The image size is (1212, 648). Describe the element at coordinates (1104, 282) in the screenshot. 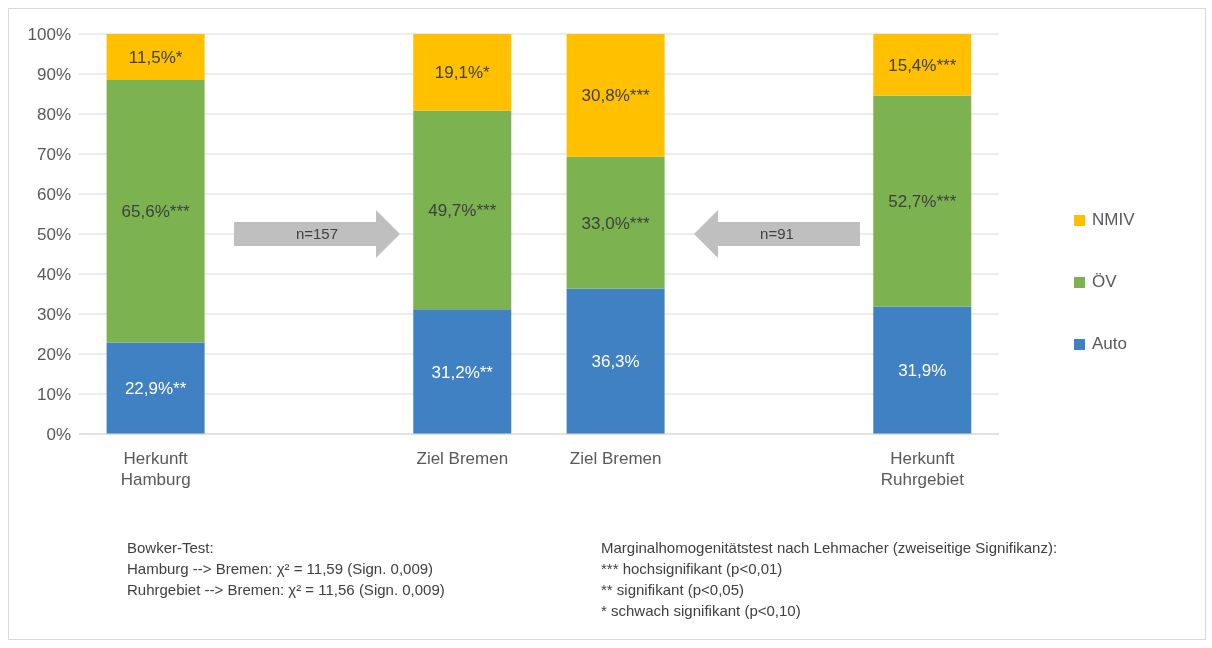

I see `legend-label: ÖV` at that location.